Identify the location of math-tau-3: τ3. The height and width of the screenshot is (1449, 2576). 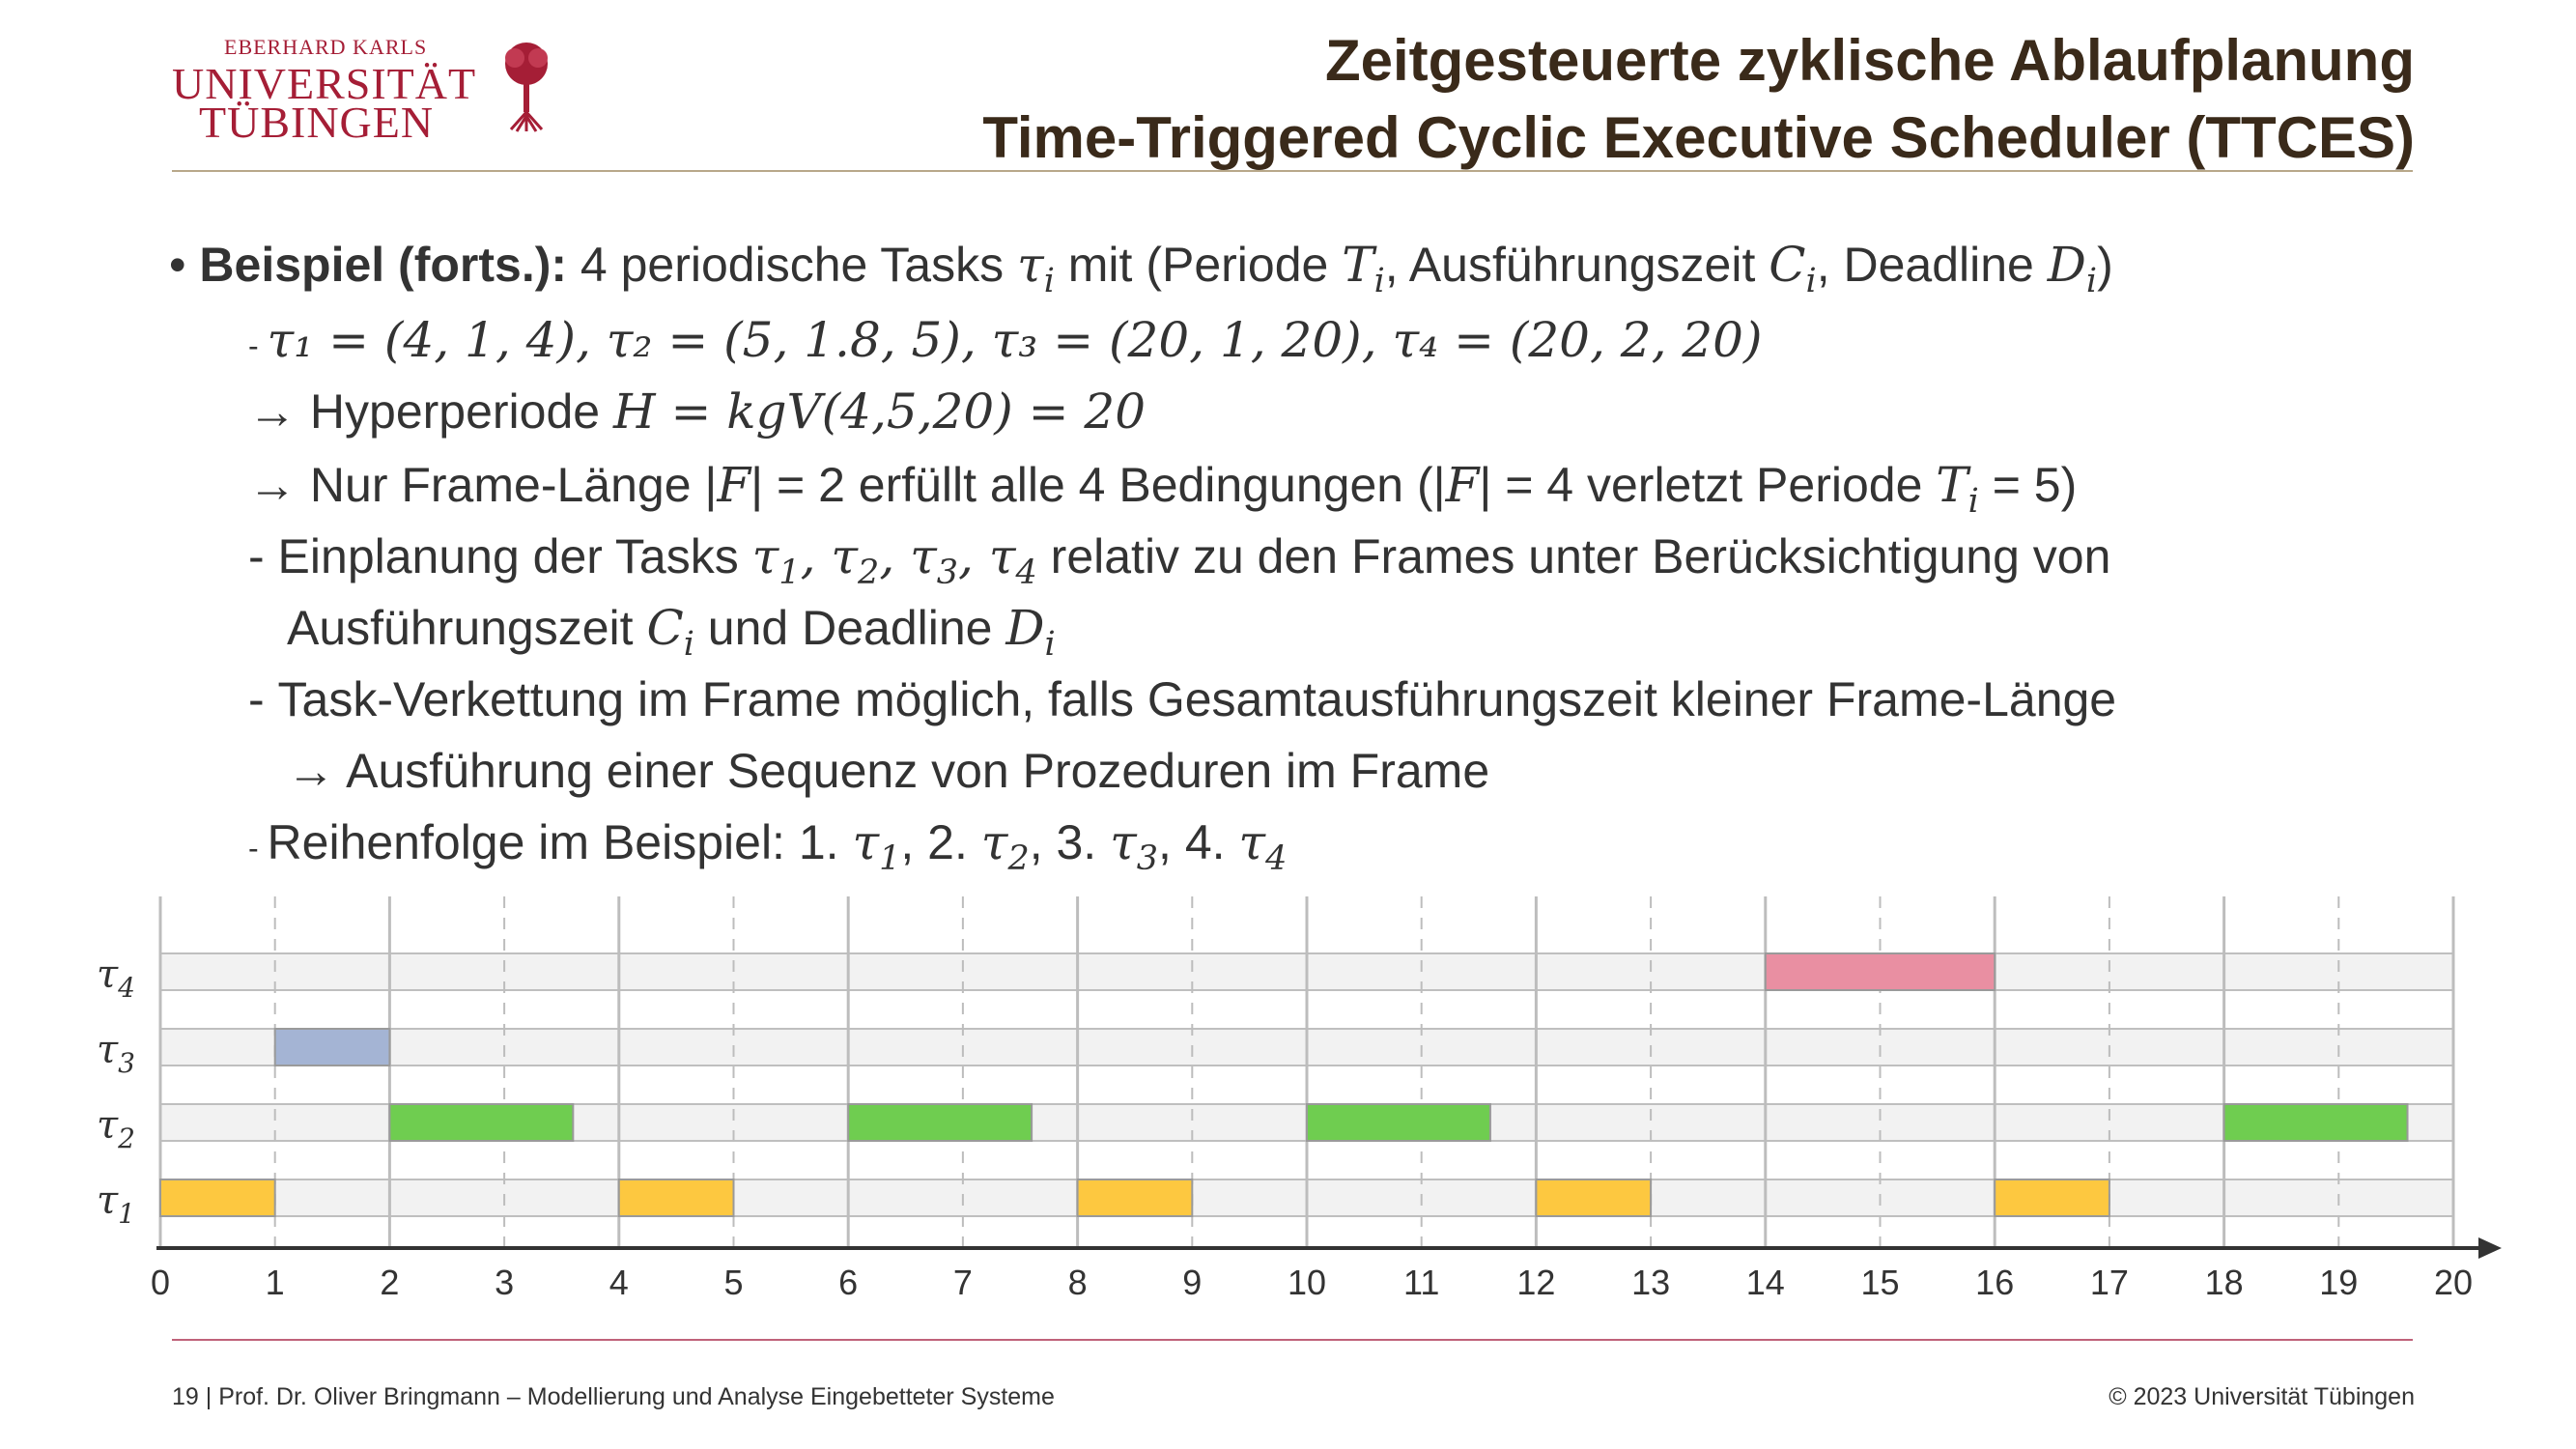
(1134, 846).